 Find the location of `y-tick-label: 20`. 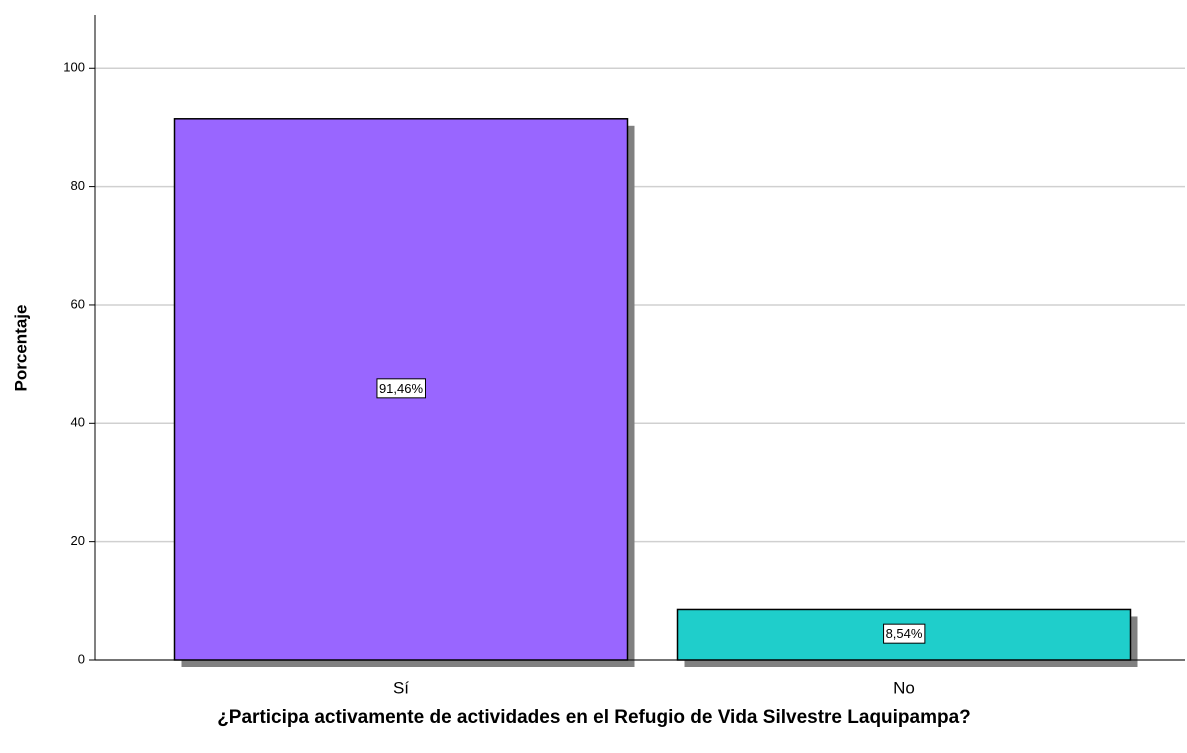

y-tick-label: 20 is located at coordinates (78, 540).